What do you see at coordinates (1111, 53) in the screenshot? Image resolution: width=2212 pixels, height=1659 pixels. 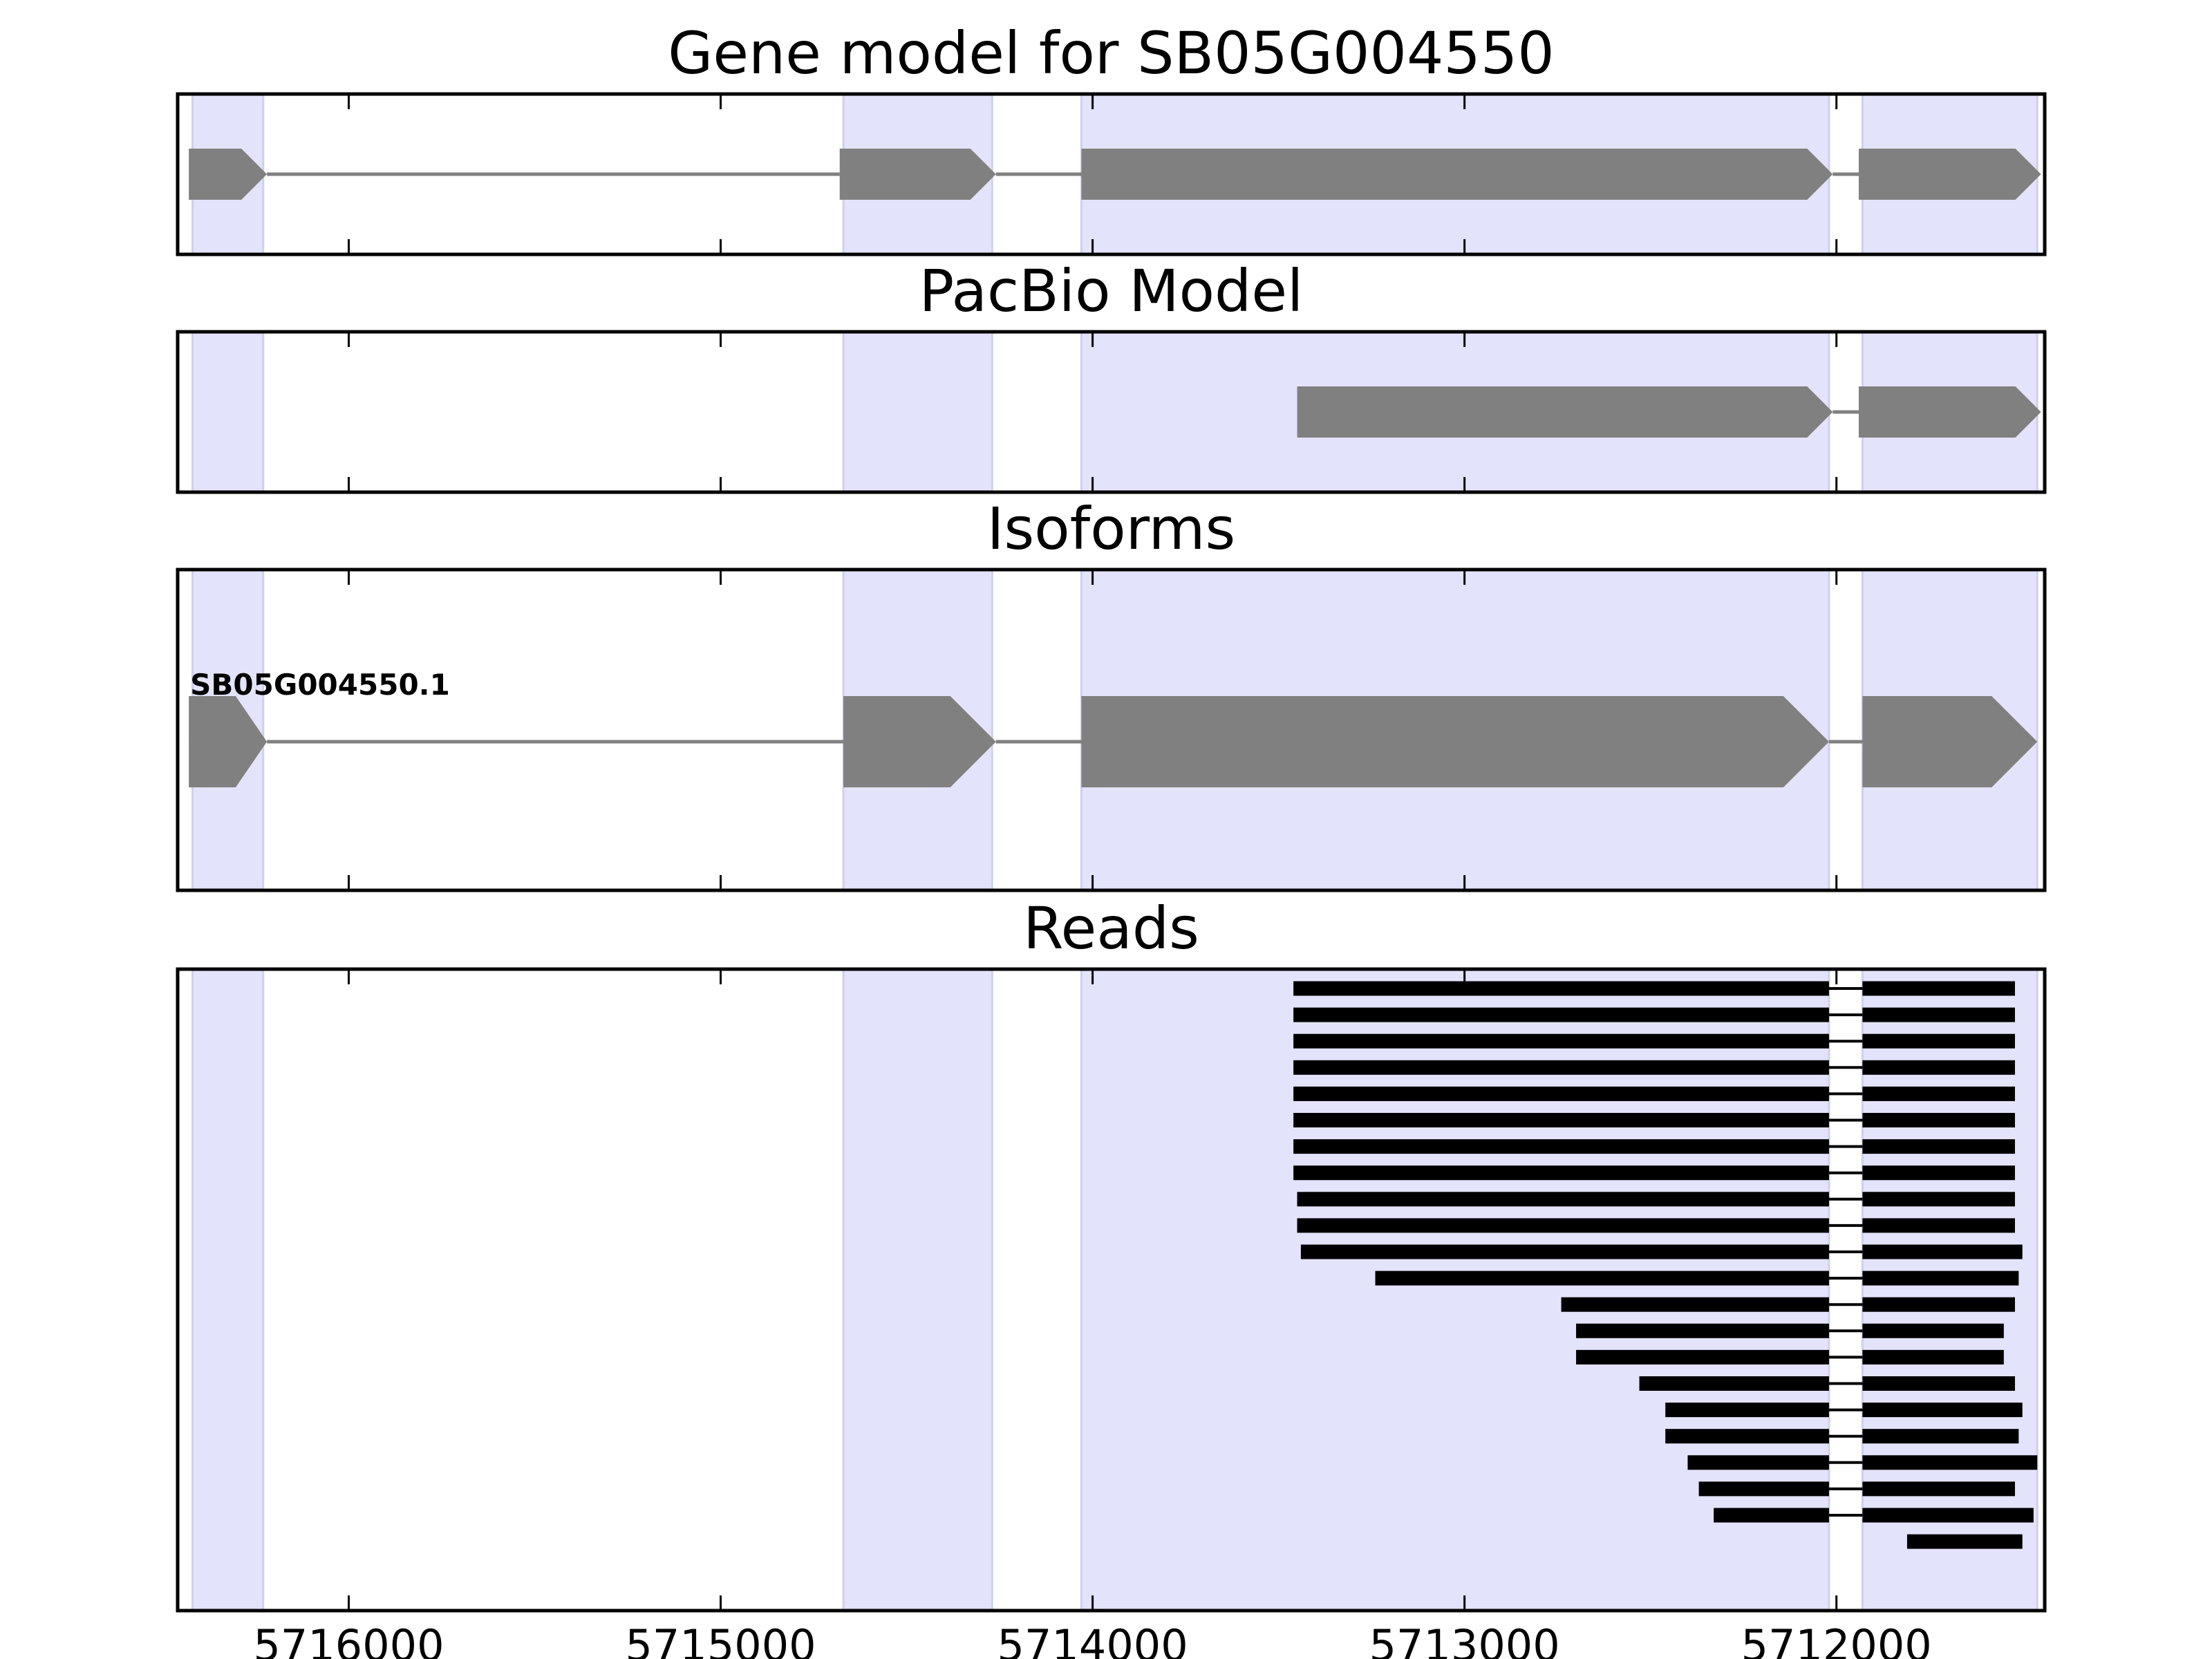 I see `panel-title: Gene model for SB05G004550` at bounding box center [1111, 53].